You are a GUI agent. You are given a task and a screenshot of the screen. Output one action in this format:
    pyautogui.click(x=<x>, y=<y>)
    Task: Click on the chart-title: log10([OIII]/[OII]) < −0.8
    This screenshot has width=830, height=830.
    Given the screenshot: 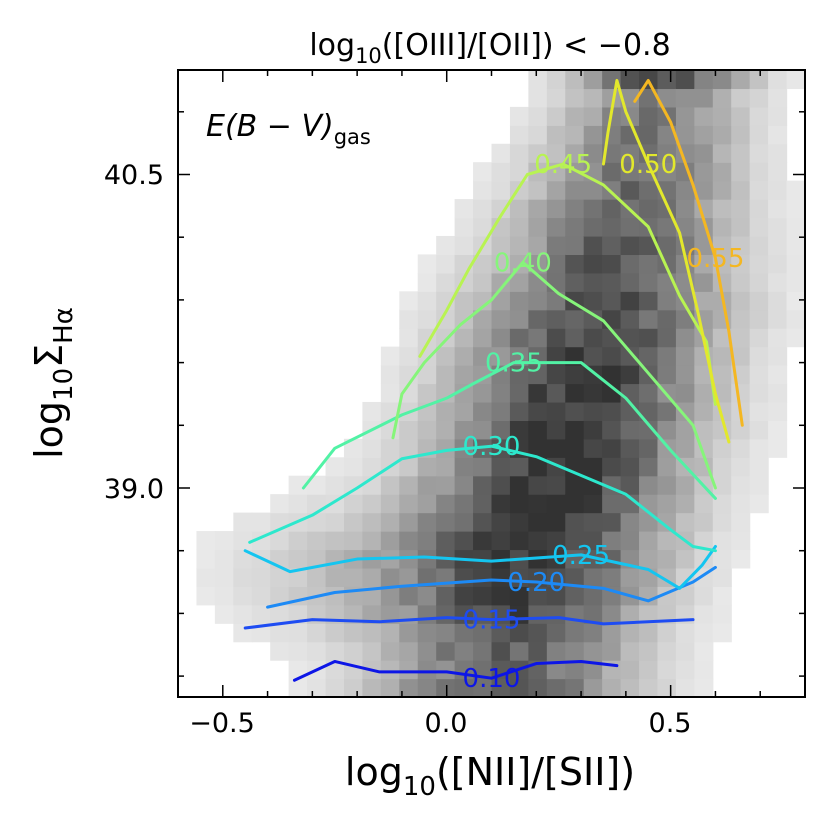 What is the action you would take?
    pyautogui.click(x=489, y=48)
    